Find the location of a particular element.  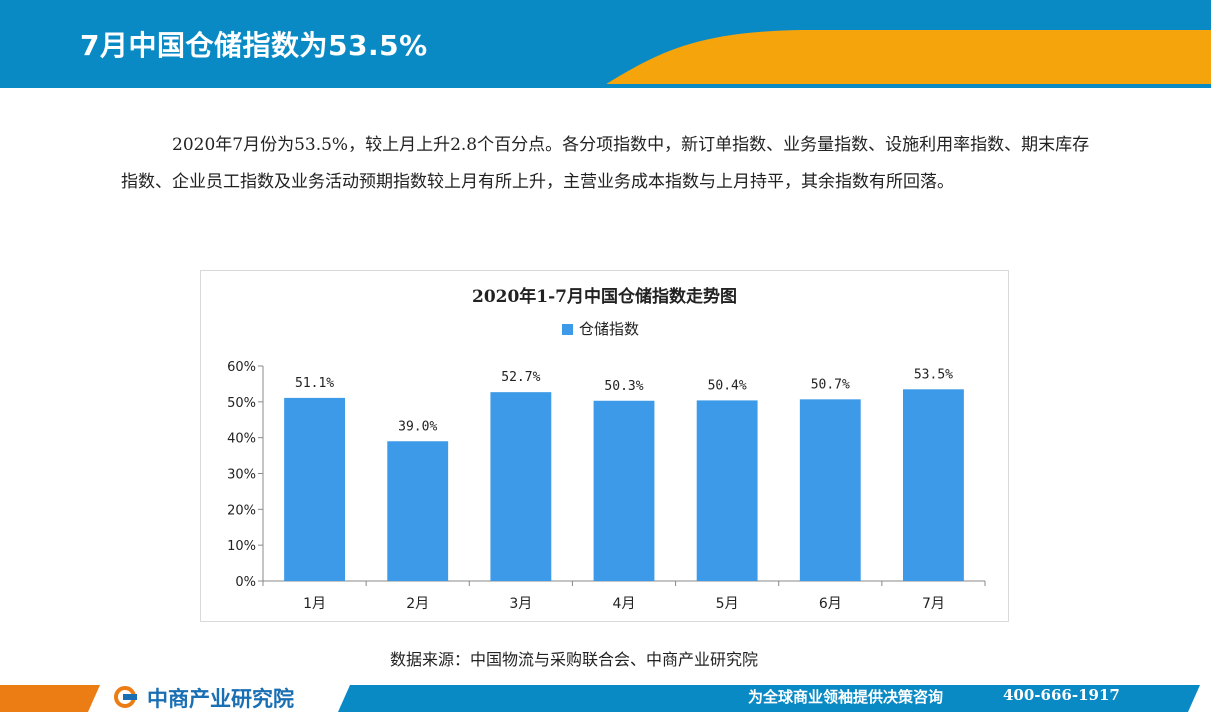

x-tick-label: 1月 is located at coordinates (314, 604).